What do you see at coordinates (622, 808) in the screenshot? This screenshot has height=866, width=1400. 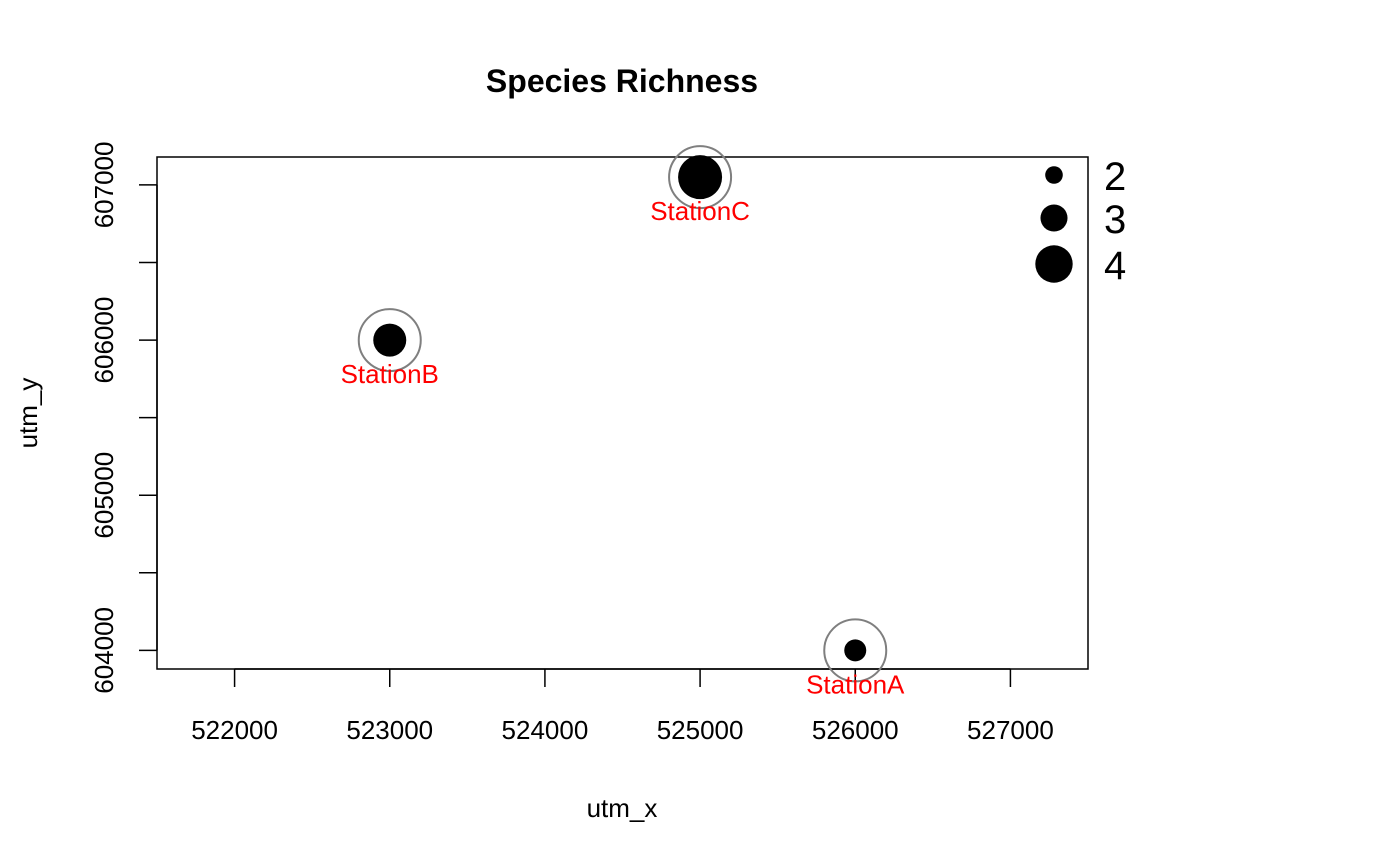 I see `x-axis-title: utm_x` at bounding box center [622, 808].